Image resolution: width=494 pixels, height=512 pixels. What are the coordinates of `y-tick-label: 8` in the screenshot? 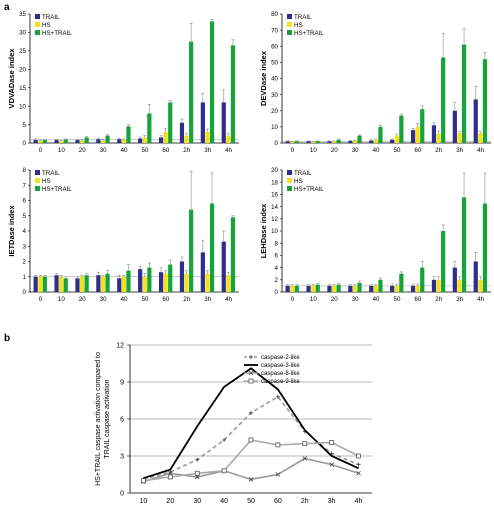 It's located at (277, 243).